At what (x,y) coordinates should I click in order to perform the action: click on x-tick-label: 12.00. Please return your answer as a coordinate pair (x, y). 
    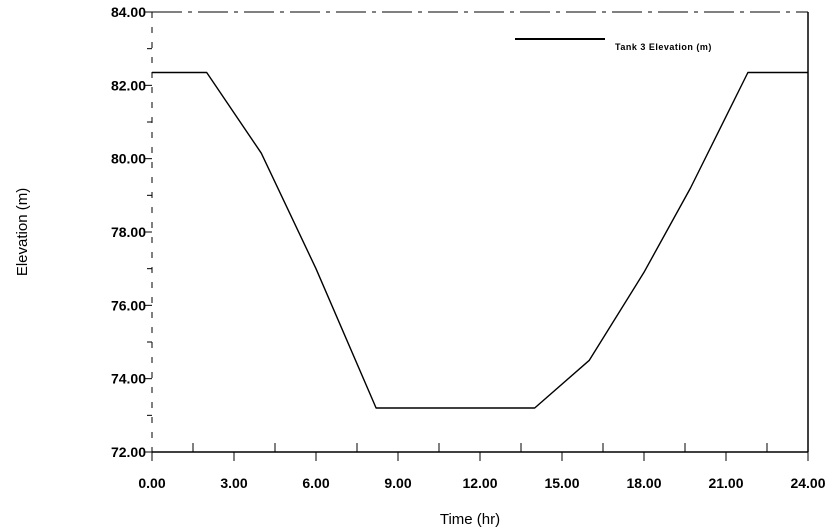
    Looking at the image, I should click on (479, 483).